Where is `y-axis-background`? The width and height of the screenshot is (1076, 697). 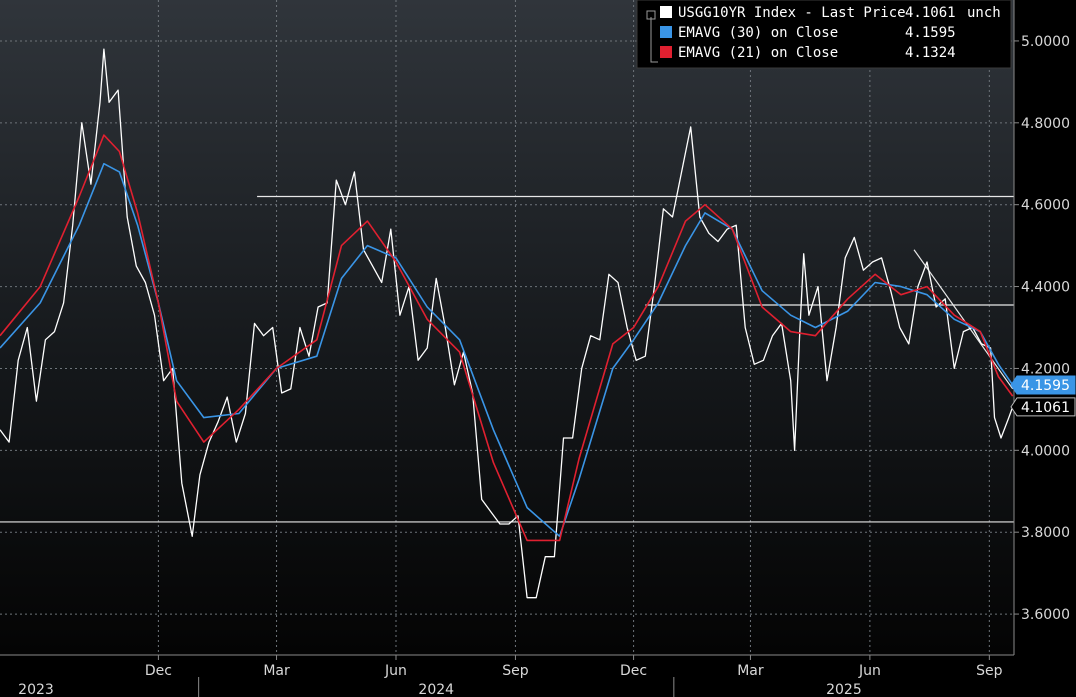 y-axis-background is located at coordinates (1045, 348).